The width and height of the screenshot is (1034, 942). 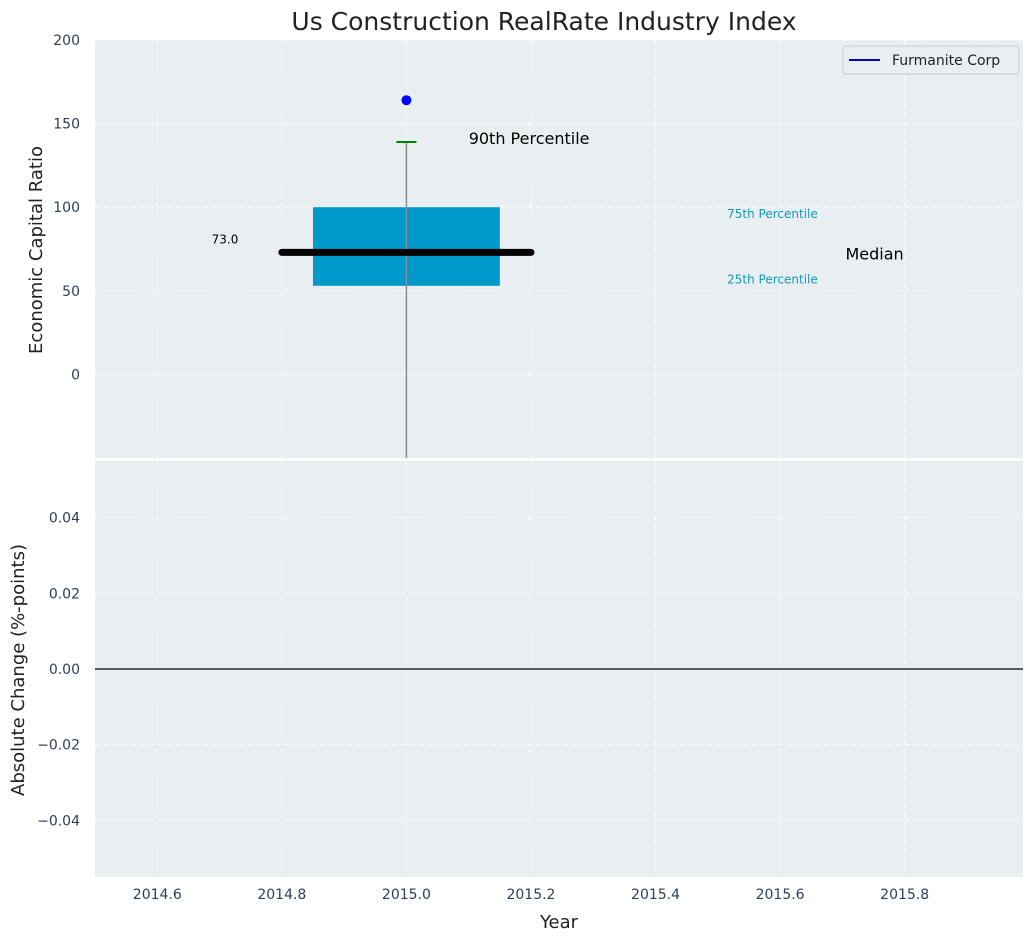 I want to click on top-y-tick-0: 0, so click(x=75, y=375).